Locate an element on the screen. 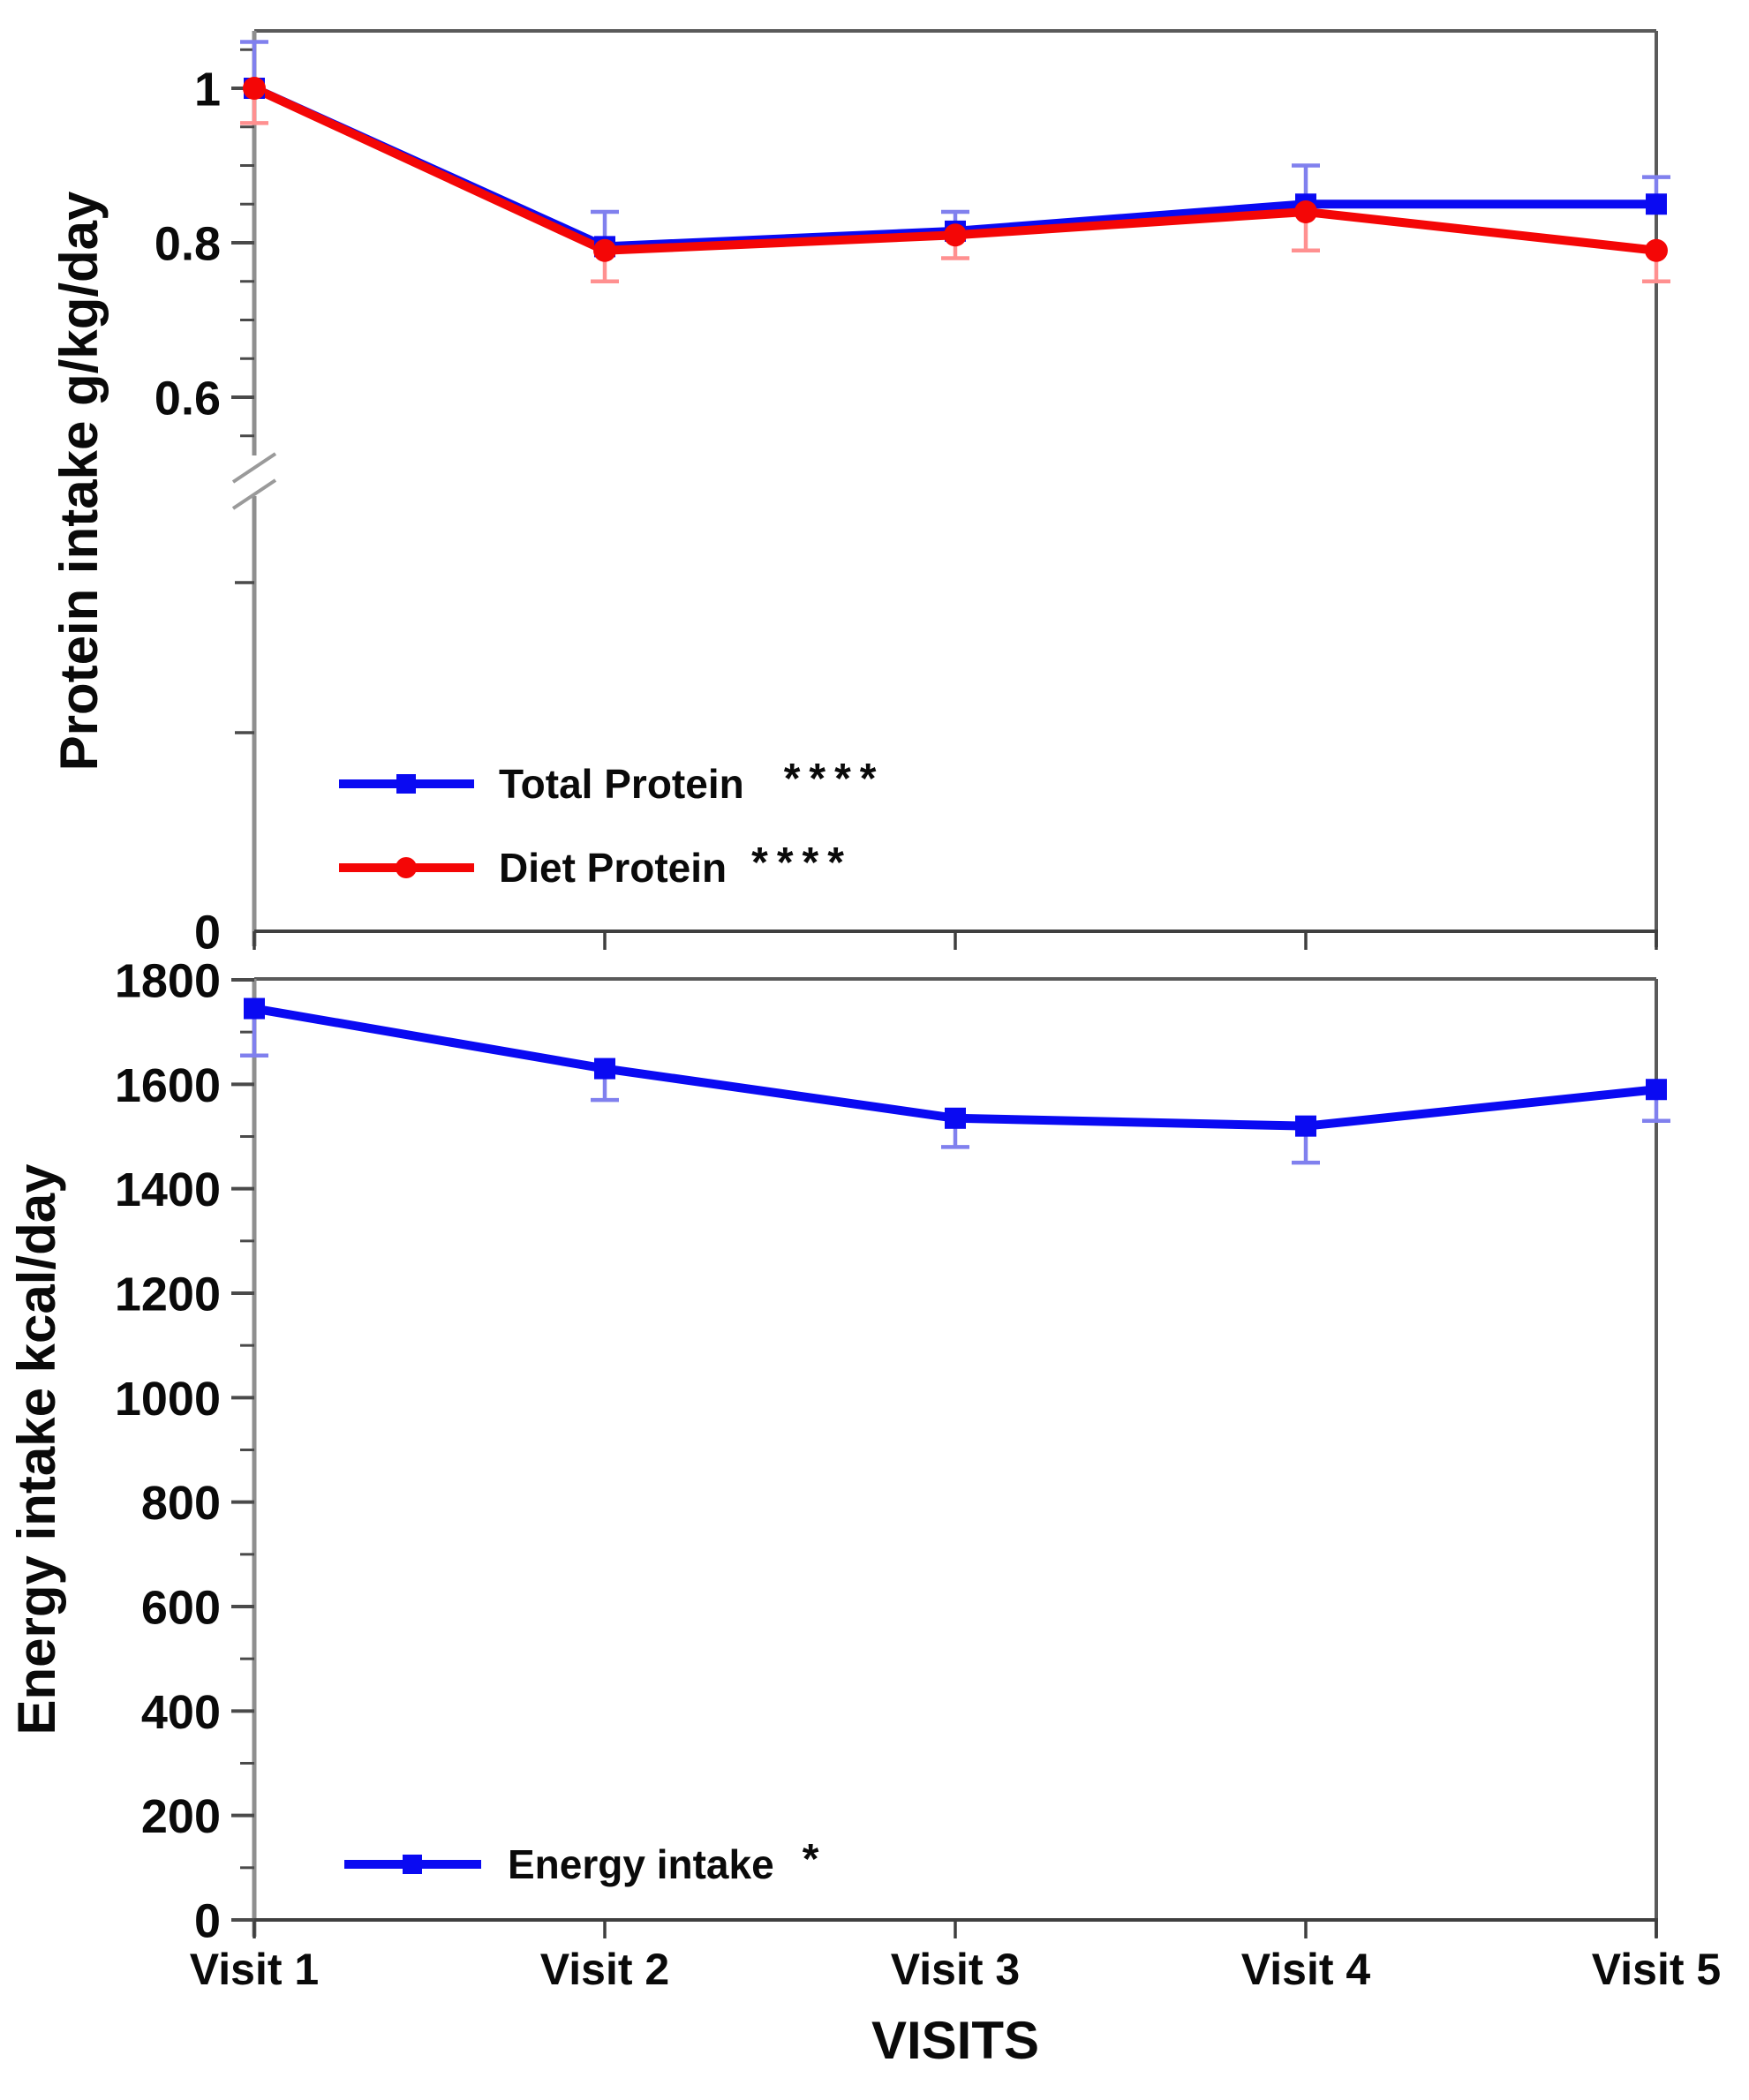  x-category-label: Visit 3 is located at coordinates (955, 1969).